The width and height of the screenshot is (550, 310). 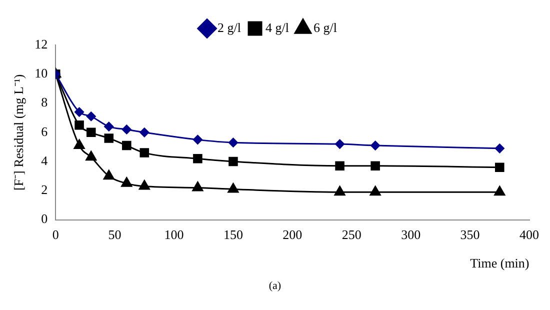 What do you see at coordinates (44, 218) in the screenshot?
I see `y-tick-label: 0` at bounding box center [44, 218].